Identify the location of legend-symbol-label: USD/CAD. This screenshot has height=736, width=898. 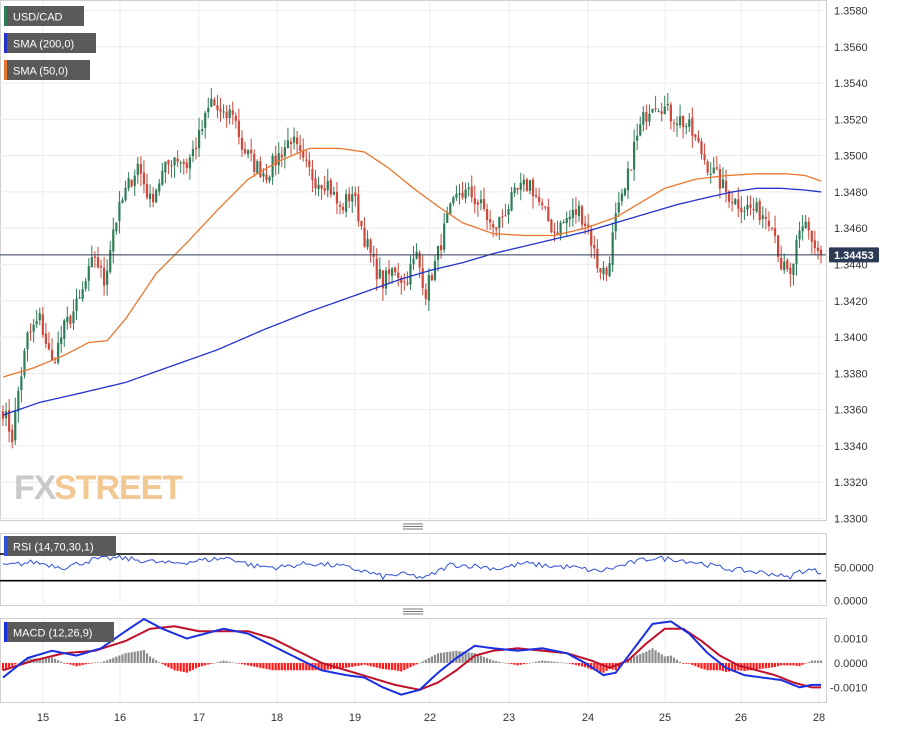
(38, 18).